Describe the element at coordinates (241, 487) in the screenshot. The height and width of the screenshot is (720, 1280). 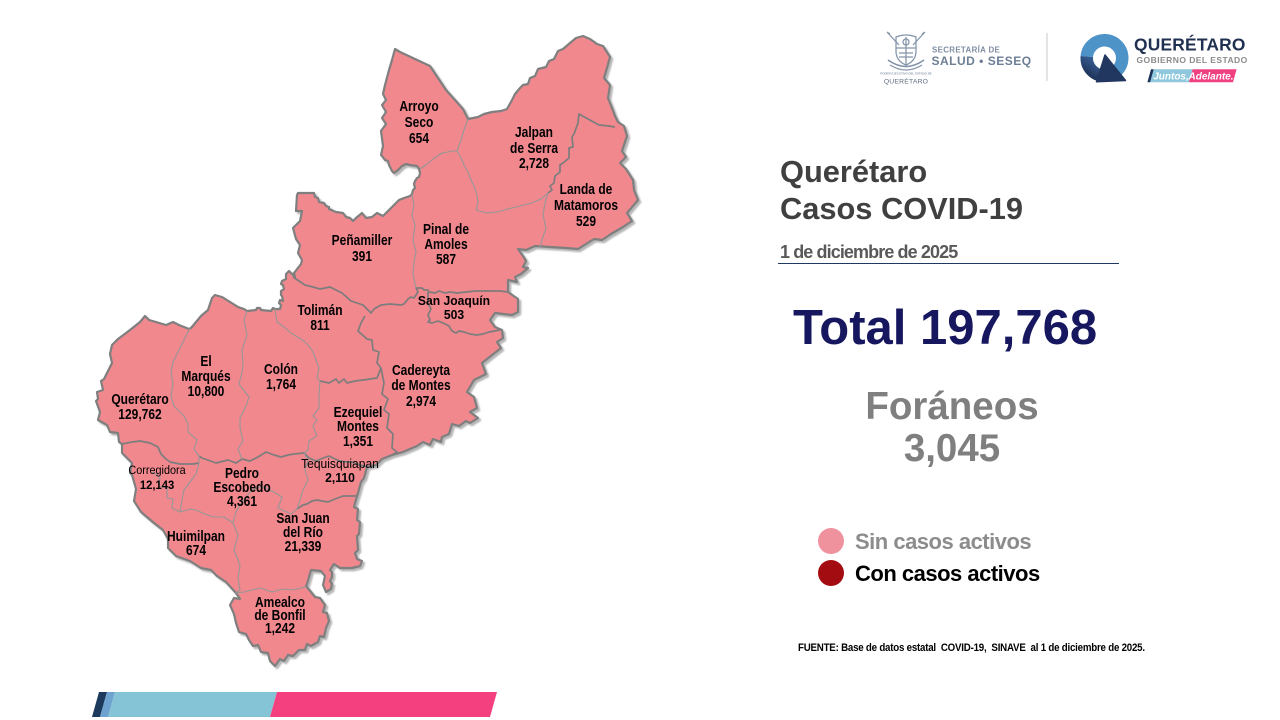
I see `svg-text: Escobedo` at that location.